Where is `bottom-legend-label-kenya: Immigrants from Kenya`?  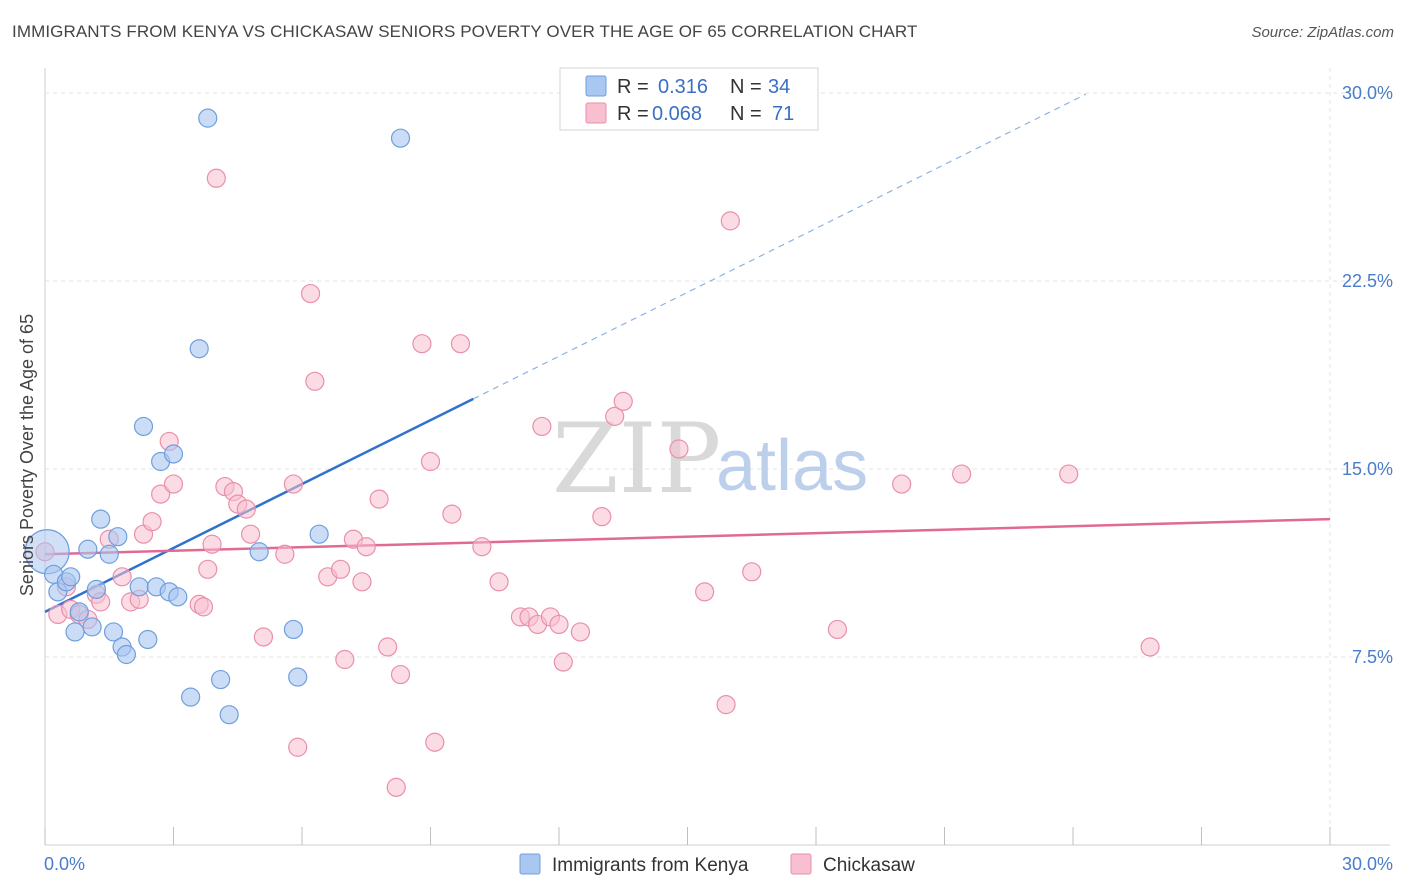
bottom-legend-label-kenya: Immigrants from Kenya is located at coordinates (650, 865).